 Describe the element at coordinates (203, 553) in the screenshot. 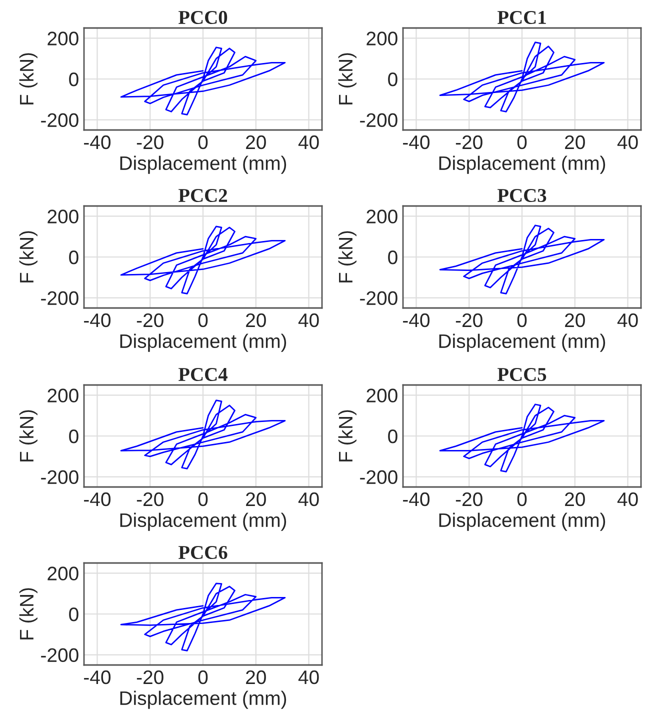

I see `chart-title: PCC6` at that location.